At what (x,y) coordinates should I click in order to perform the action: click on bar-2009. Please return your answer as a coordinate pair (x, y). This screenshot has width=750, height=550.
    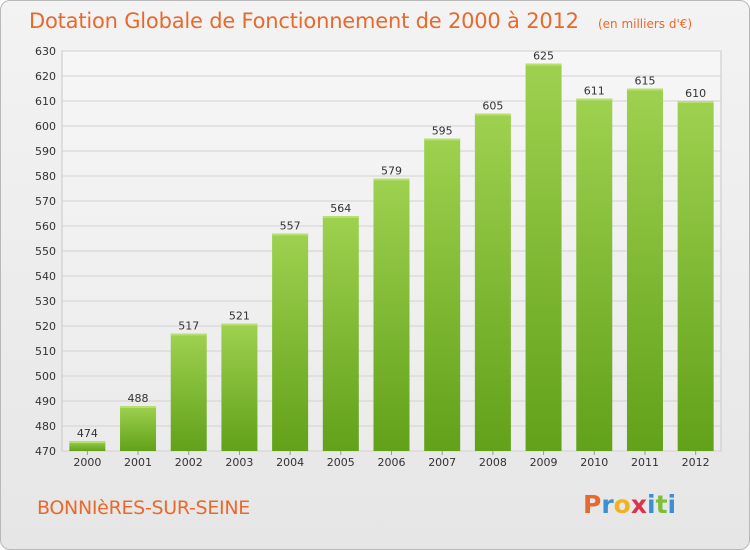
    Looking at the image, I should click on (543, 257).